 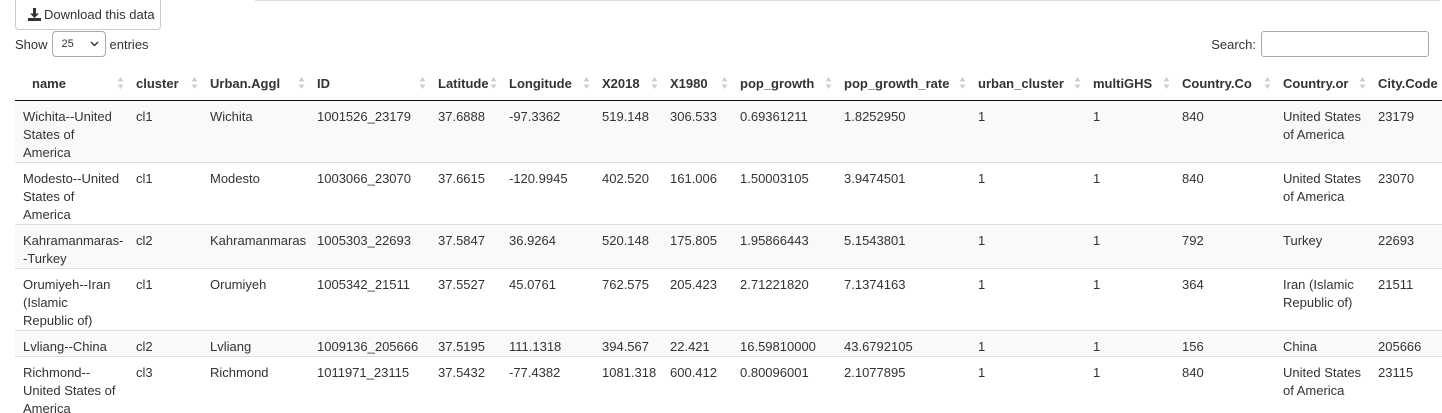 What do you see at coordinates (1027, 83) in the screenshot?
I see `column-header-urban-cluster: urban_cluster` at bounding box center [1027, 83].